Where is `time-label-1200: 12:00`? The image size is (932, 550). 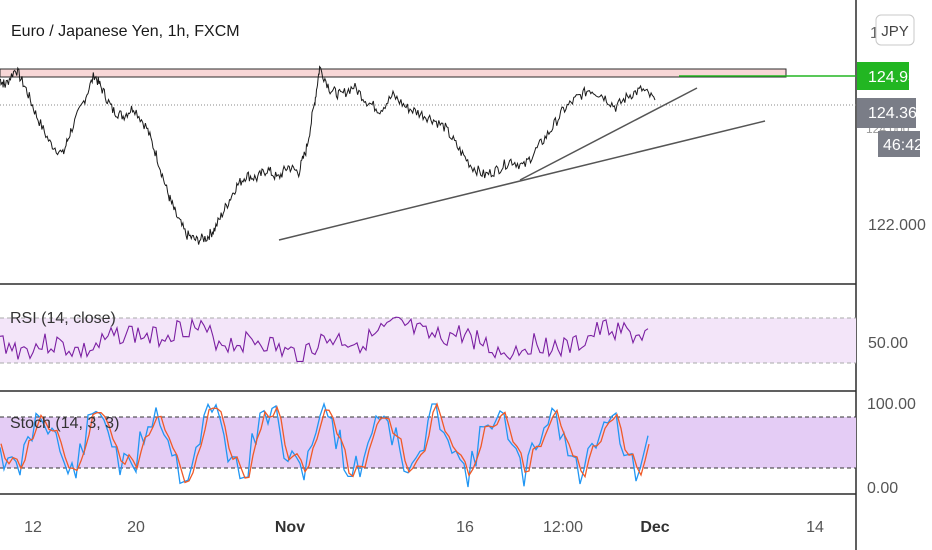 time-label-1200: 12:00 is located at coordinates (563, 527).